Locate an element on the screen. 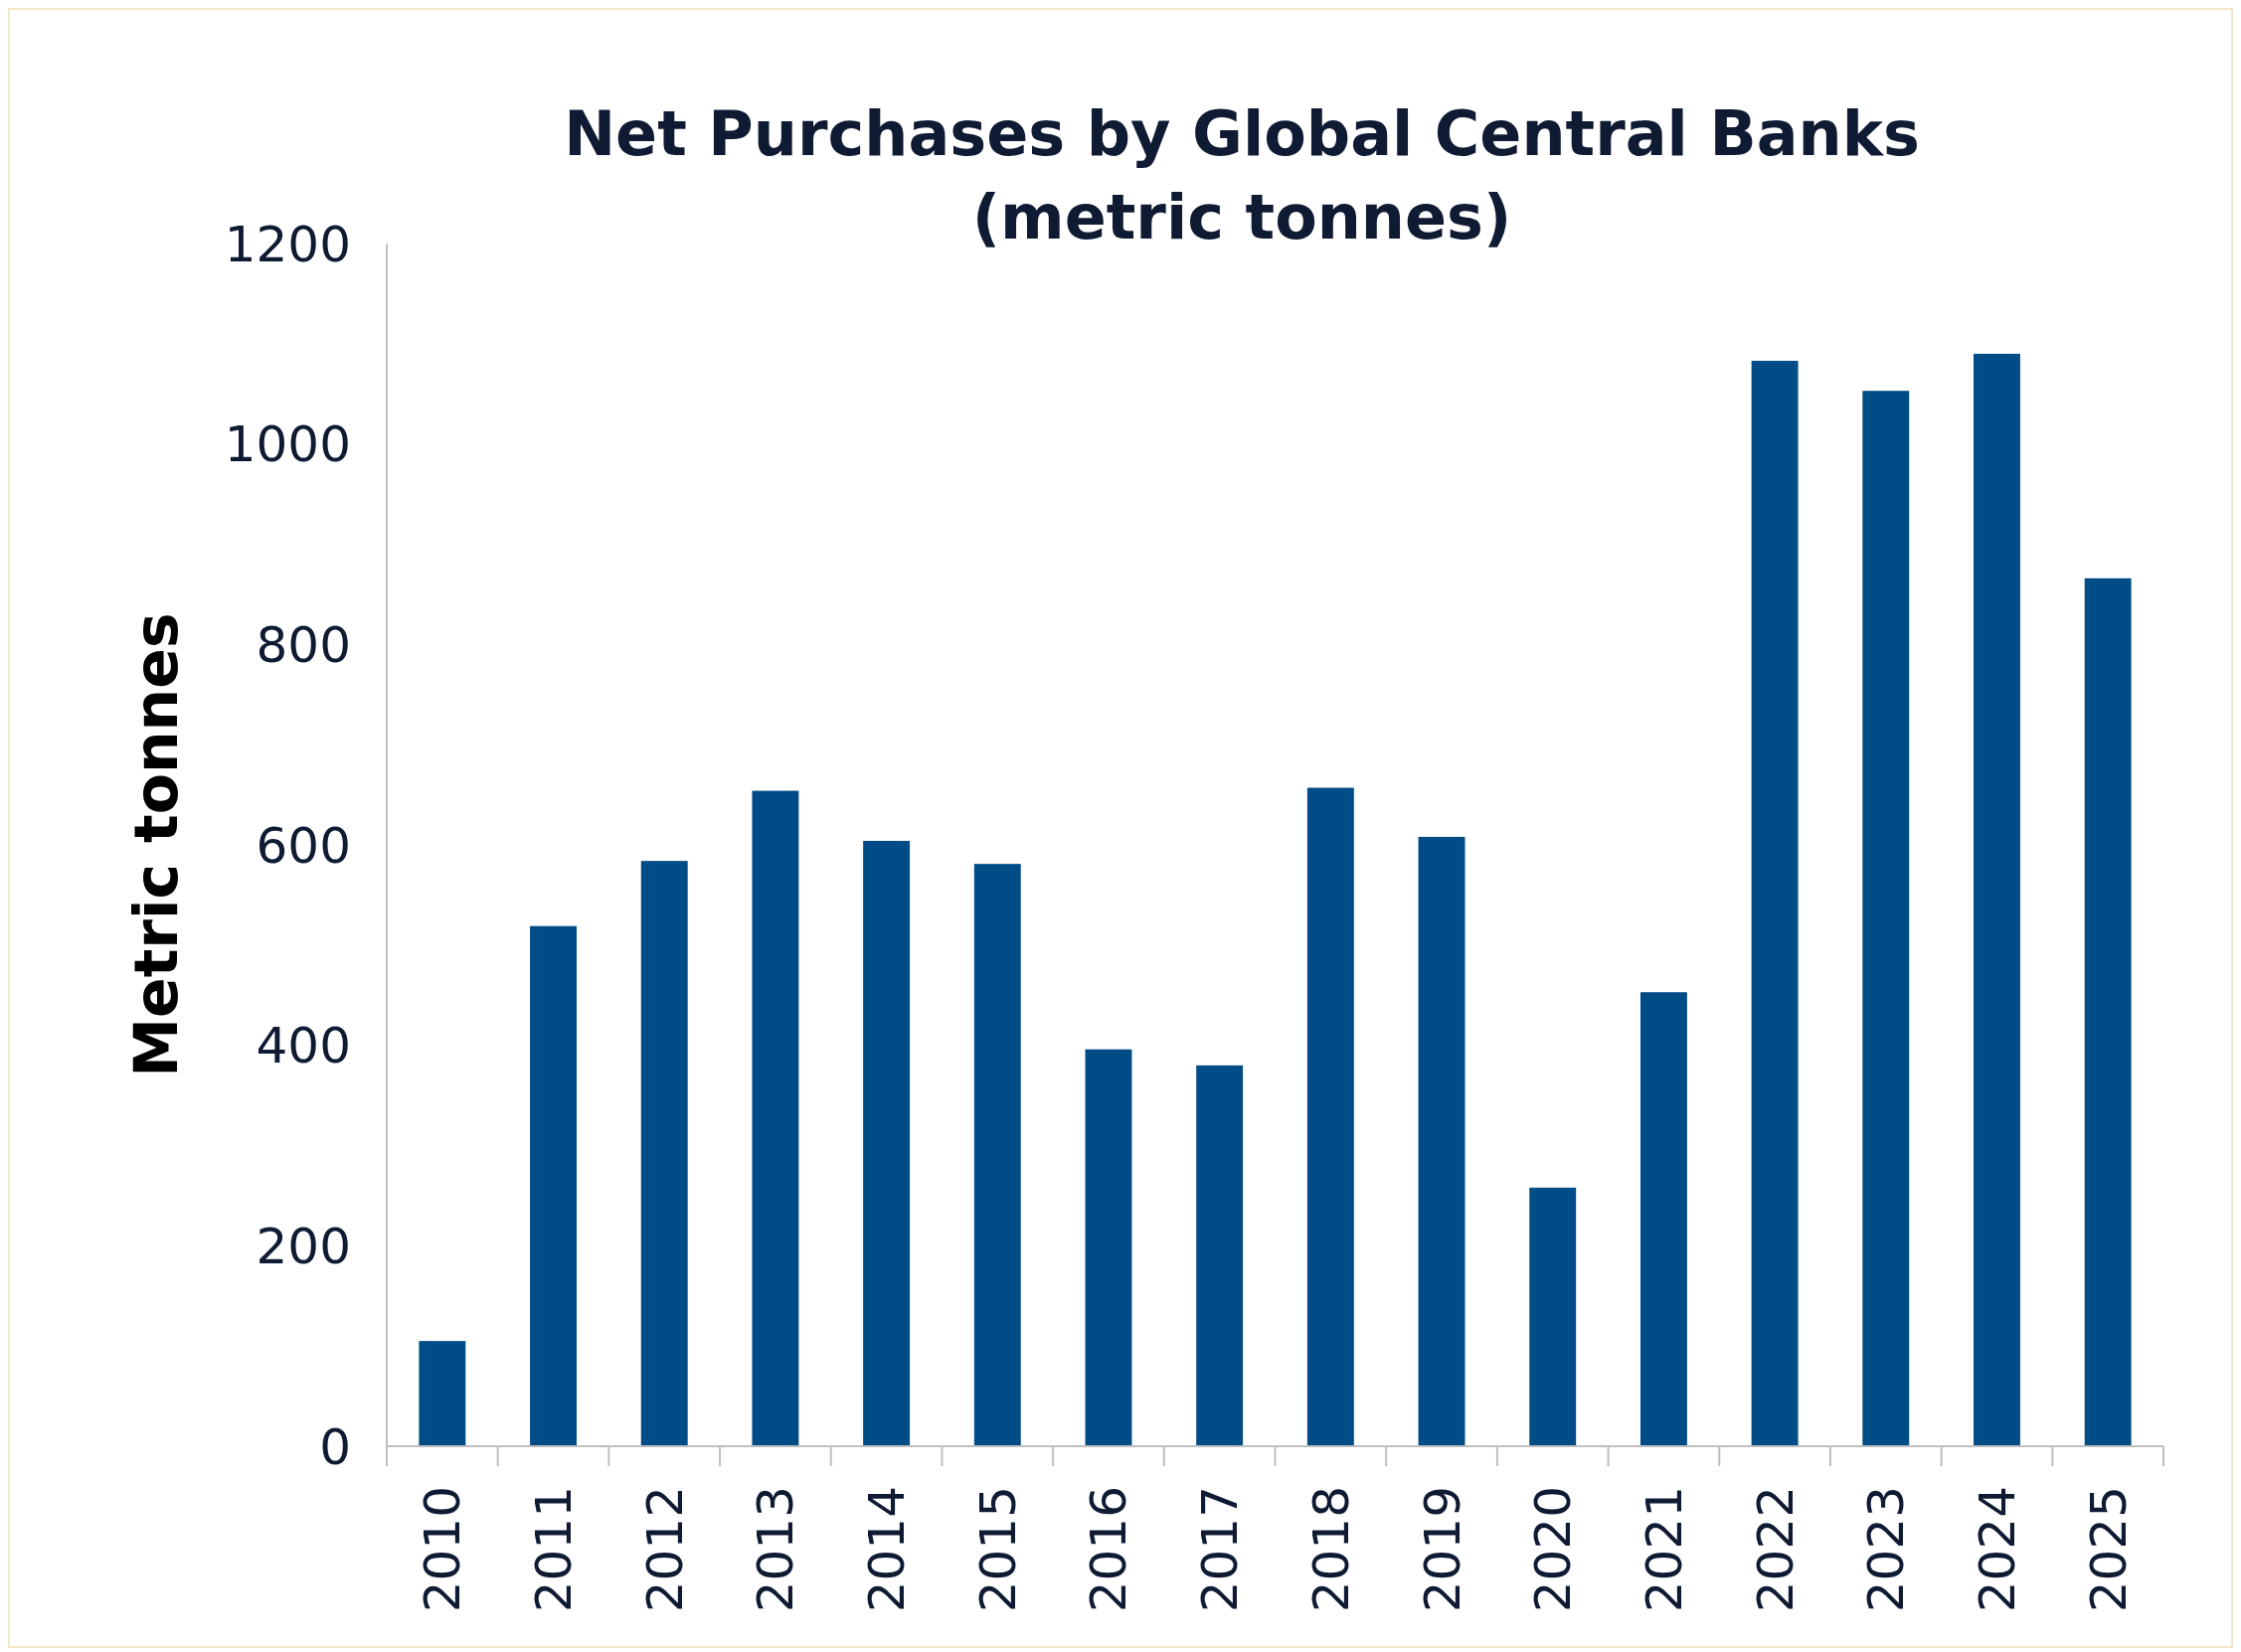  y-tick-label: 0 is located at coordinates (335, 1446).